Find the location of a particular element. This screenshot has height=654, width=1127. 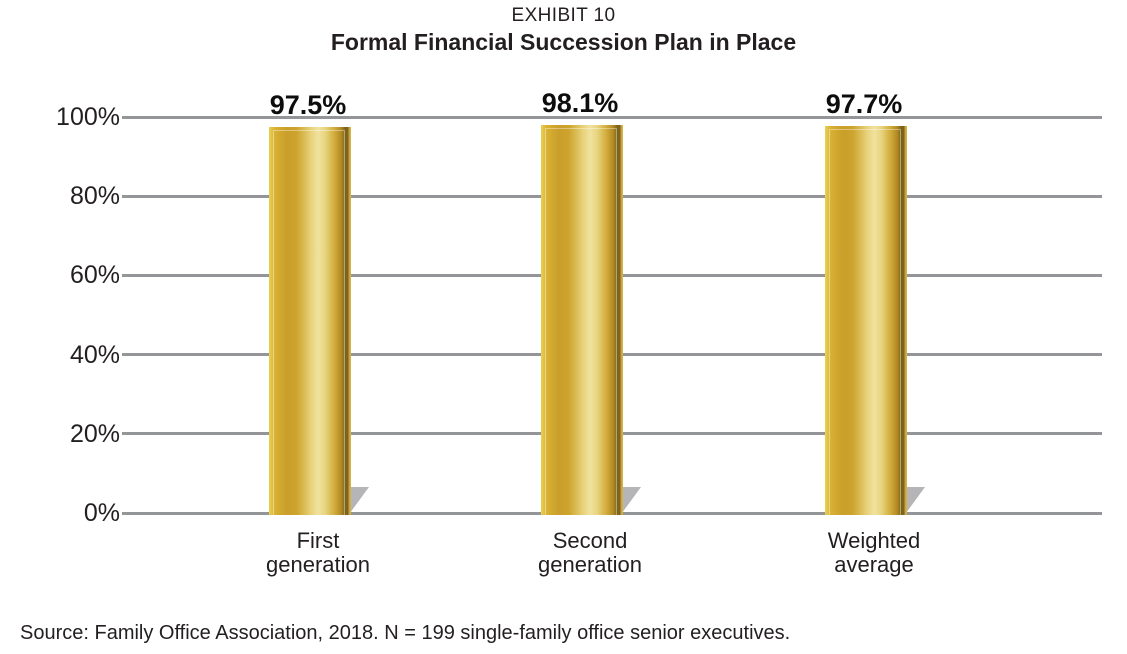

value-label-first-generation: 97.5% is located at coordinates (308, 104).